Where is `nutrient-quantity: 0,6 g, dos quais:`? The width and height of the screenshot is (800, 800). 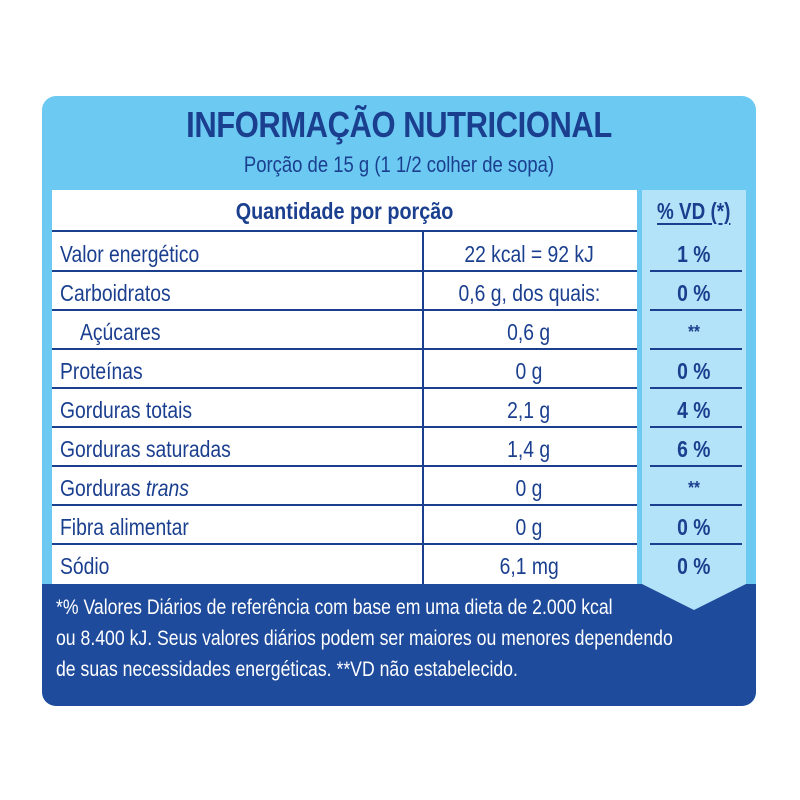
nutrient-quantity: 0,6 g, dos quais: is located at coordinates (529, 293).